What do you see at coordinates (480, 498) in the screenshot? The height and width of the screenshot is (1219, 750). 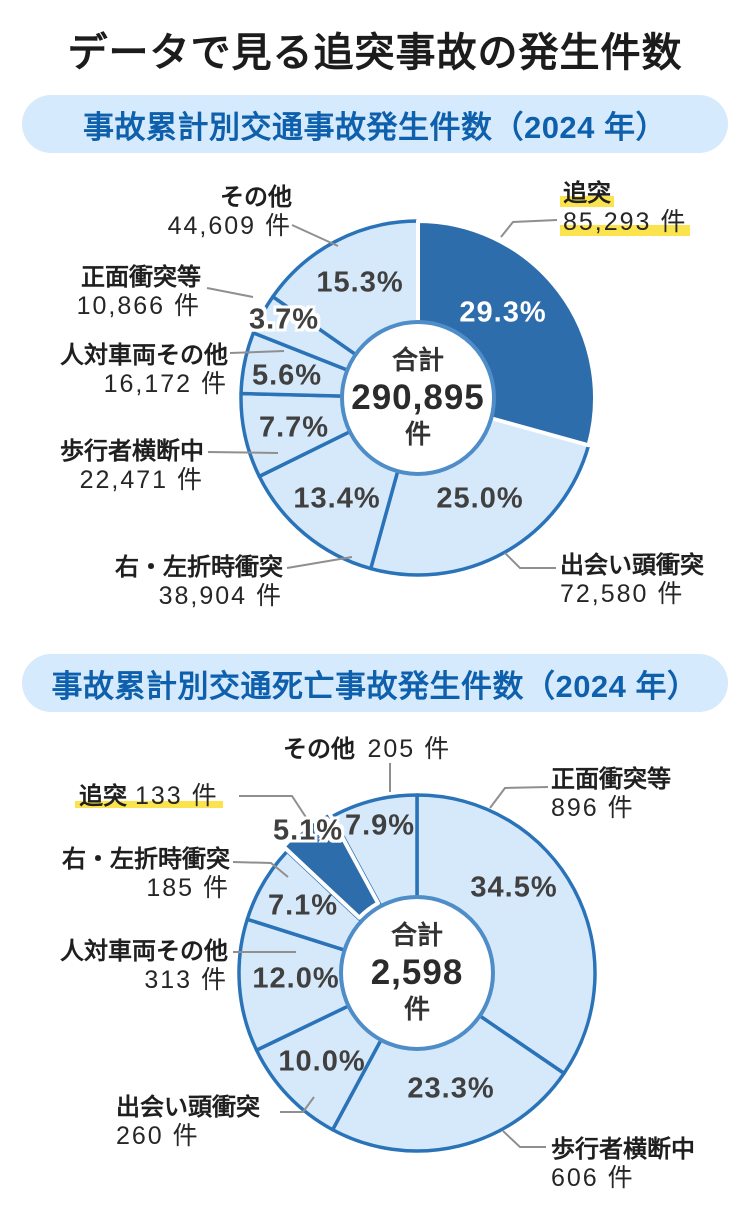 I see `percent-crossing-collision: 25.0%` at bounding box center [480, 498].